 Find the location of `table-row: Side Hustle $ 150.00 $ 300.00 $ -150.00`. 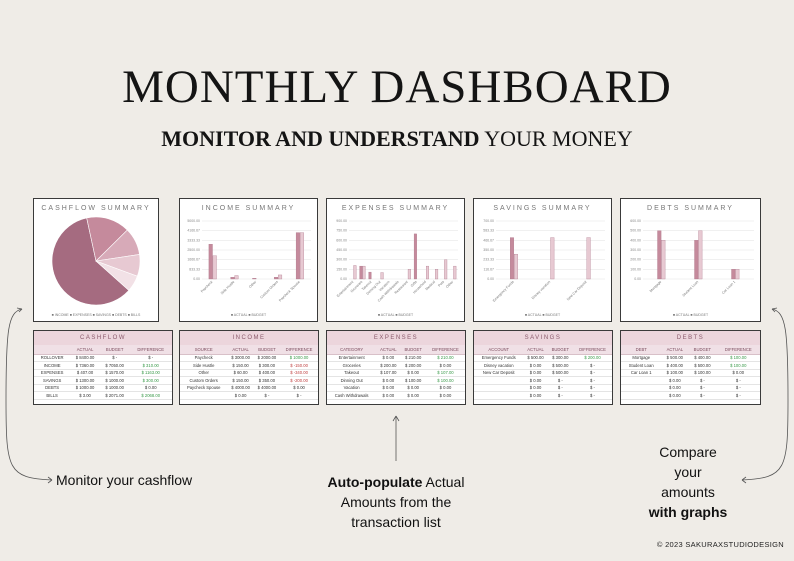

table-row: Side Hustle $ 150.00 $ 300.00 $ -150.00 is located at coordinates (249, 365).